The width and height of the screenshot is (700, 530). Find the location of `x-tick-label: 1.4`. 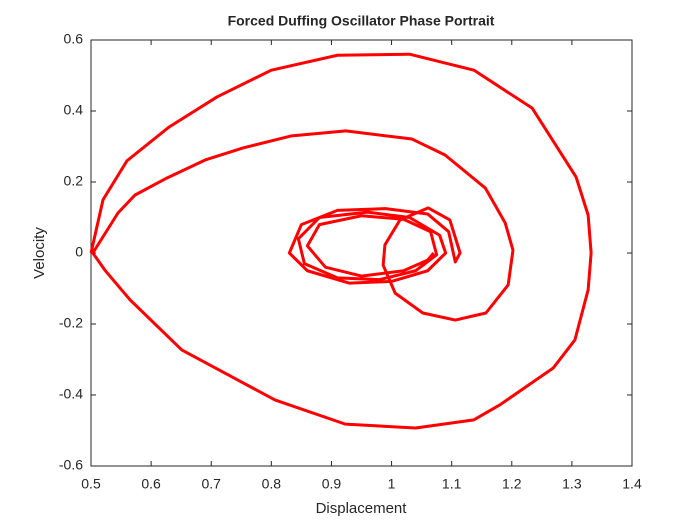

x-tick-label: 1.4 is located at coordinates (632, 484).